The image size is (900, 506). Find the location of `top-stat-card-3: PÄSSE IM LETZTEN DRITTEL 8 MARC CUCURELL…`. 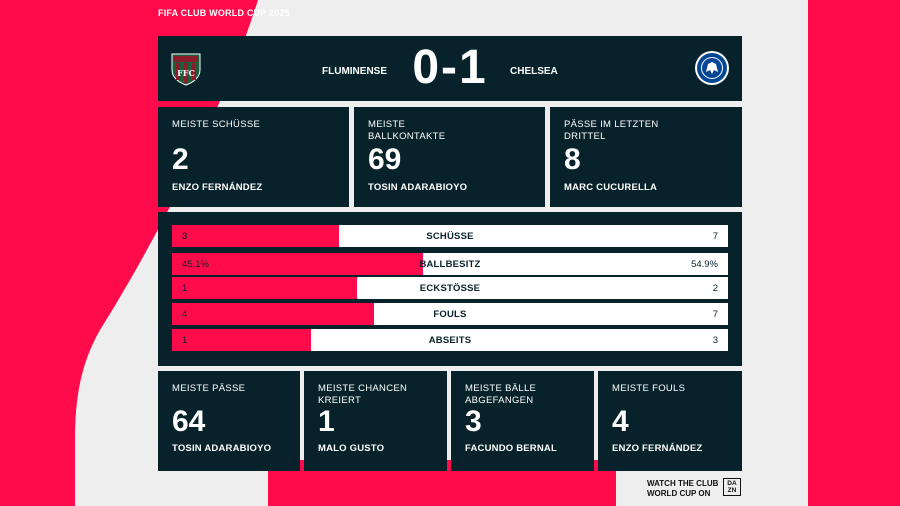

top-stat-card-3: PÄSSE IM LETZTEN DRITTEL 8 MARC CUCURELL… is located at coordinates (646, 157).